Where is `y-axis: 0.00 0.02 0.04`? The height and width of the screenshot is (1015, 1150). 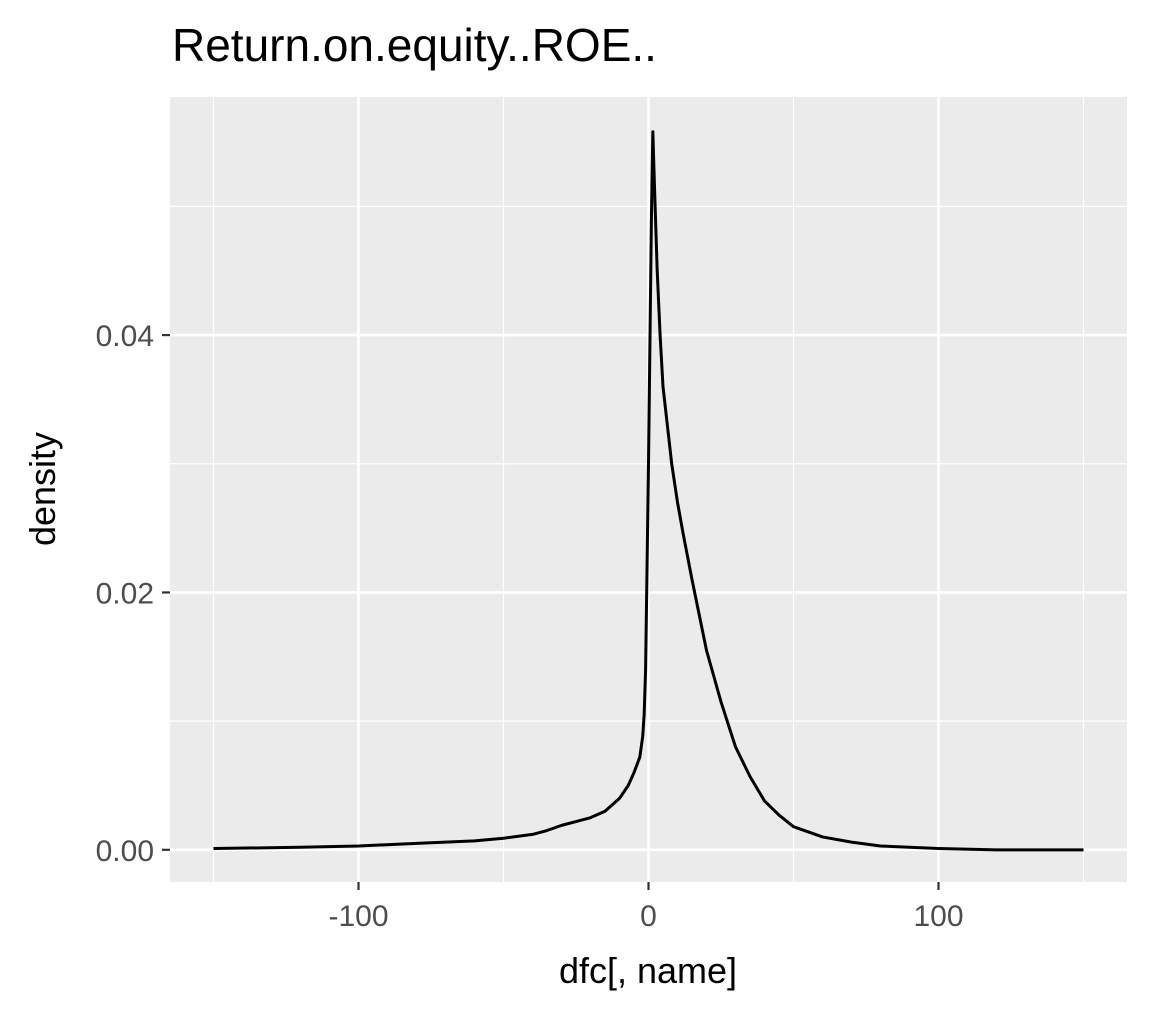 y-axis: 0.00 0.02 0.04 is located at coordinates (133, 594).